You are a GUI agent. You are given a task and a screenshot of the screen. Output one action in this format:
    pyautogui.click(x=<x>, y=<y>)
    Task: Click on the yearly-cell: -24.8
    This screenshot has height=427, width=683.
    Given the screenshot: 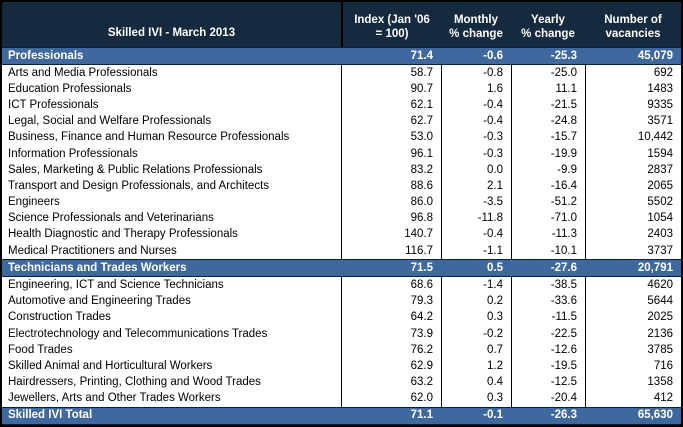 What is the action you would take?
    pyautogui.click(x=548, y=121)
    